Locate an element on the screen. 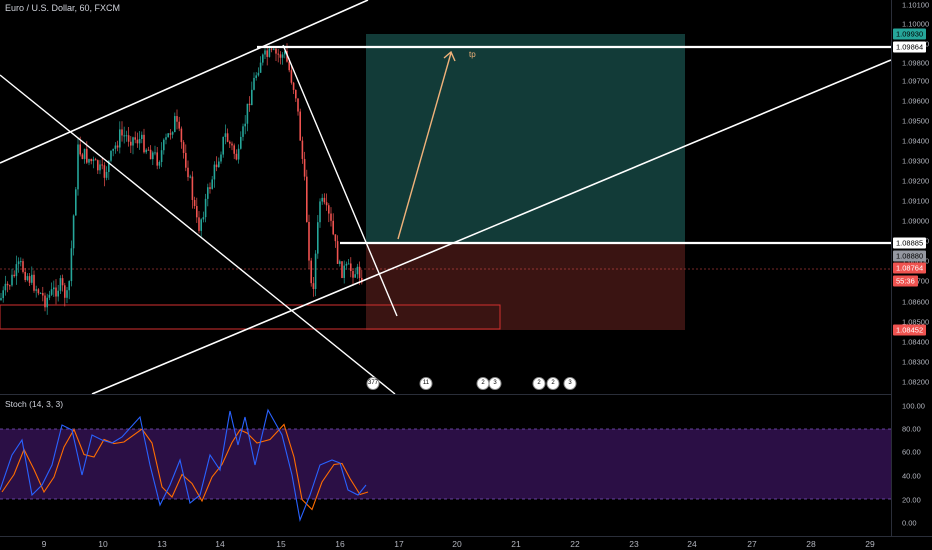 The height and width of the screenshot is (550, 932). stoch-tick: 20.00 is located at coordinates (911, 500).